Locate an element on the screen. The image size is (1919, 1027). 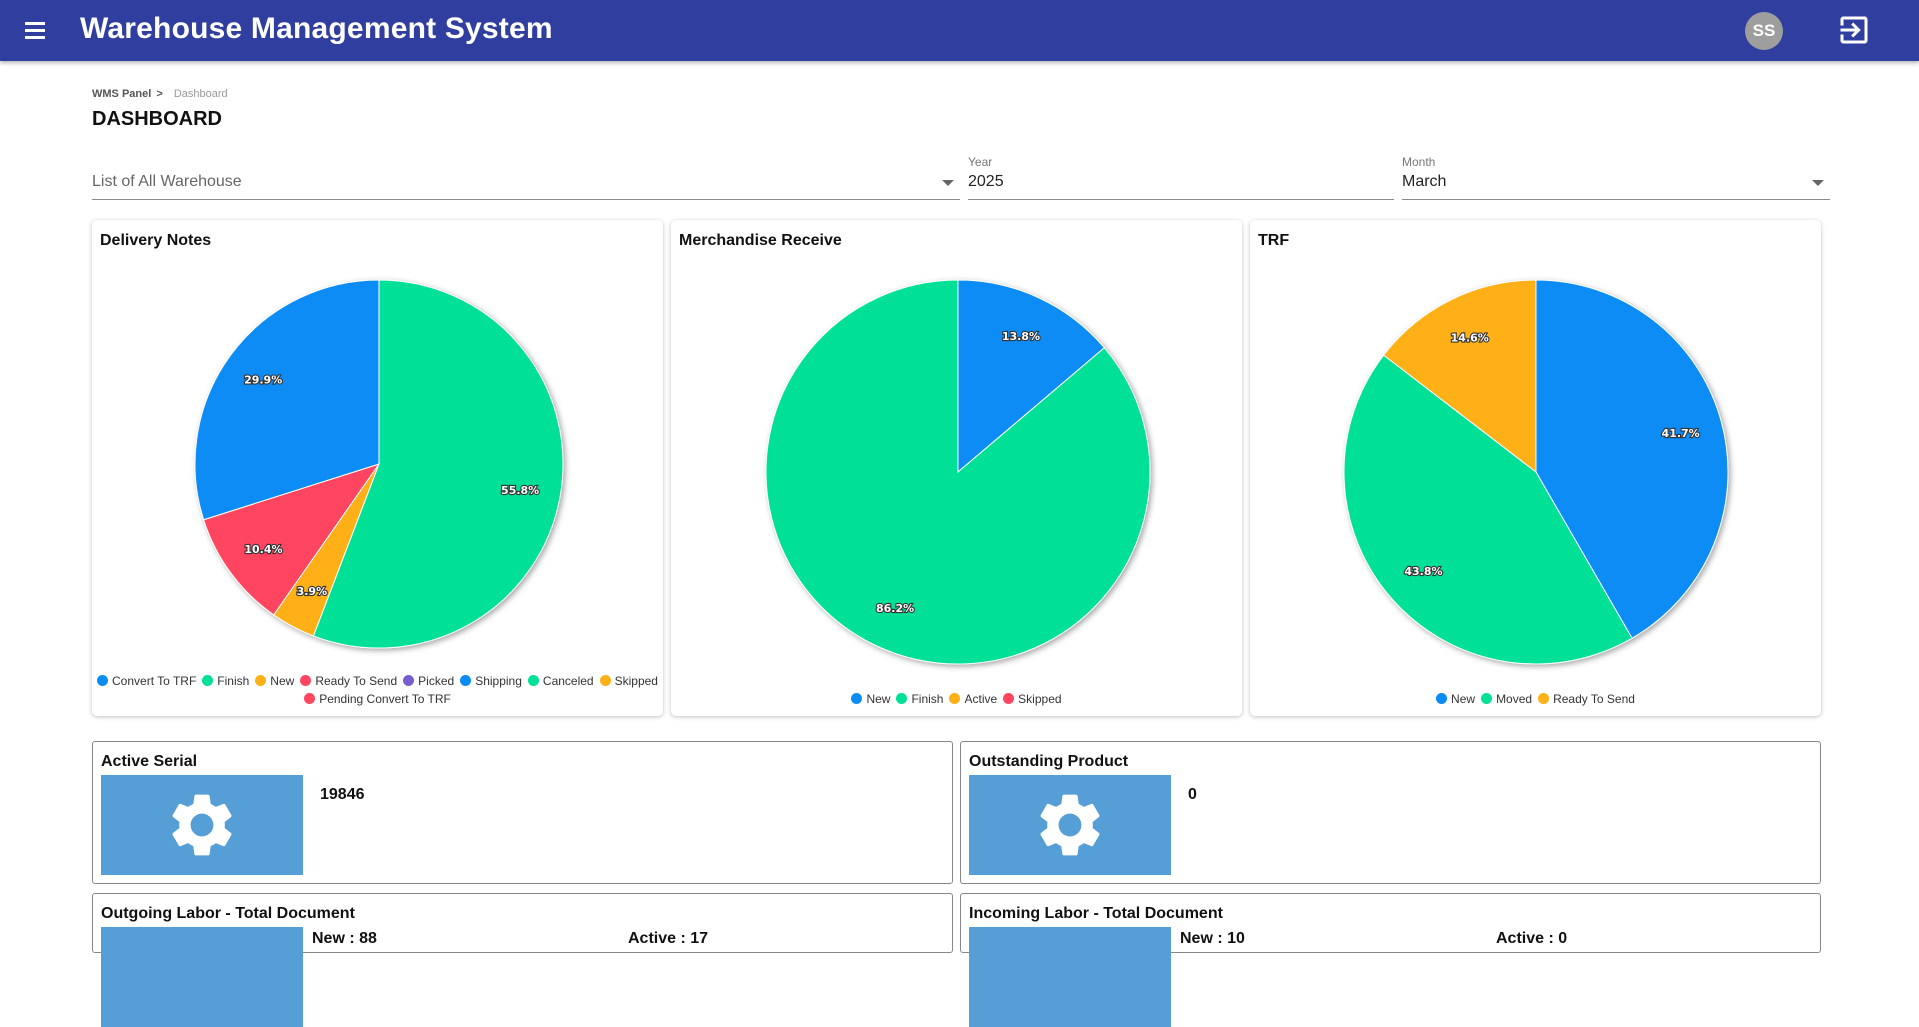
breadcrumb: WMS Panel > Dashboard is located at coordinates (160, 94).